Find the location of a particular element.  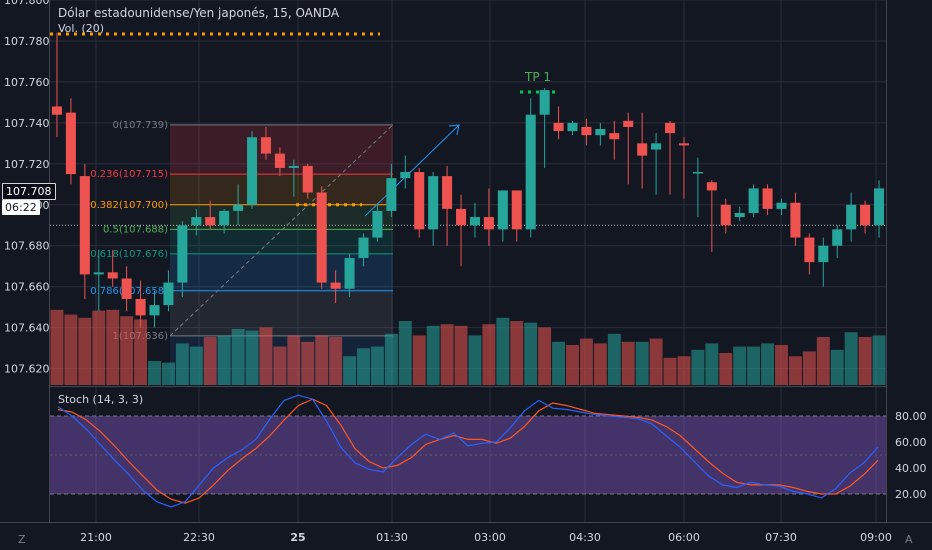

time-tick-label: 22:30 is located at coordinates (199, 537).